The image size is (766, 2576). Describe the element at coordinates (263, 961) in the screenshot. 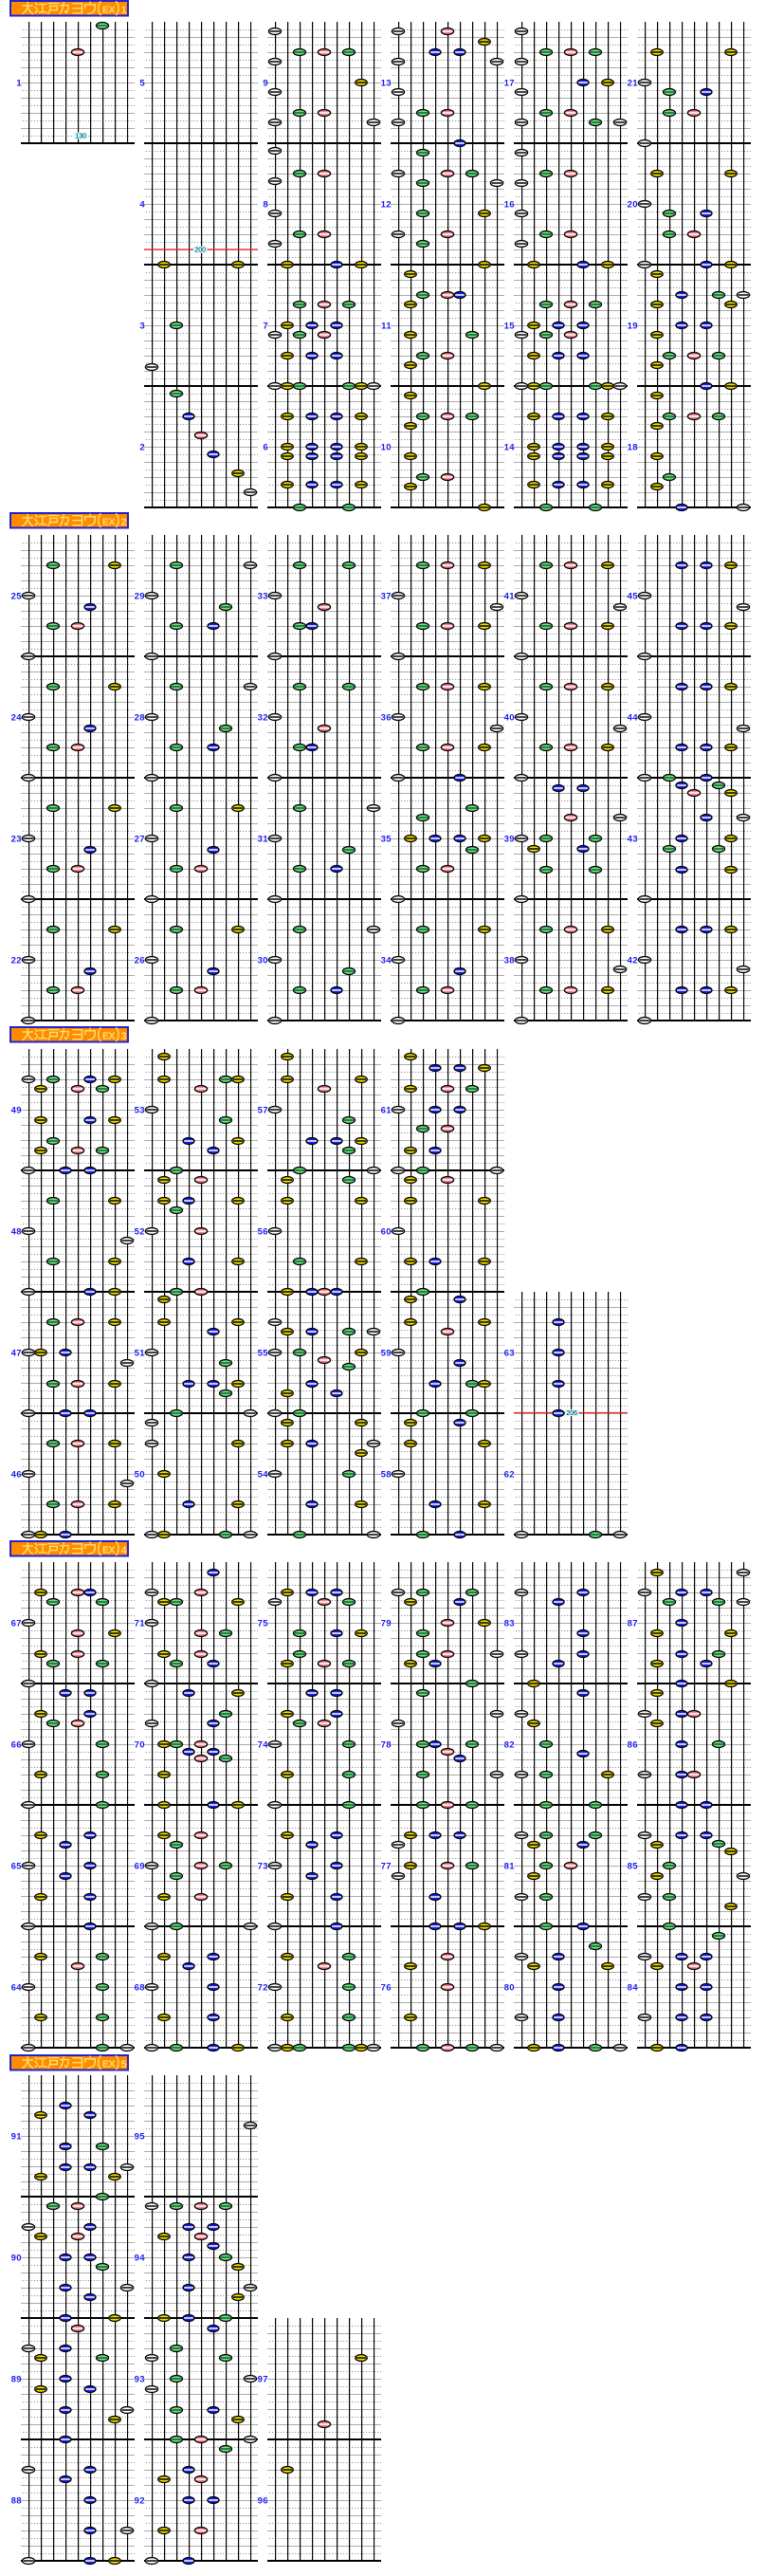

I see `svg-text: 30` at that location.